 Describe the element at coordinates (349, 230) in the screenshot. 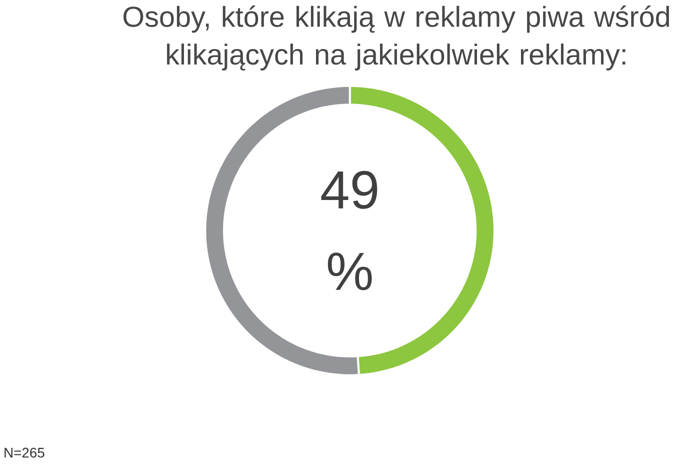

I see `text: 49 %` at that location.